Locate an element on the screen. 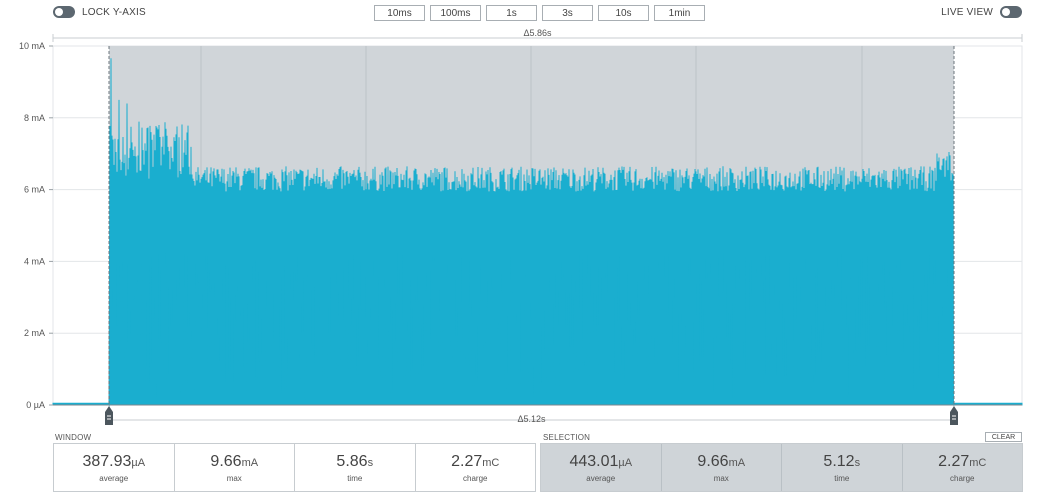 This screenshot has height=499, width=1040. window-header: WINDOW is located at coordinates (73, 437).